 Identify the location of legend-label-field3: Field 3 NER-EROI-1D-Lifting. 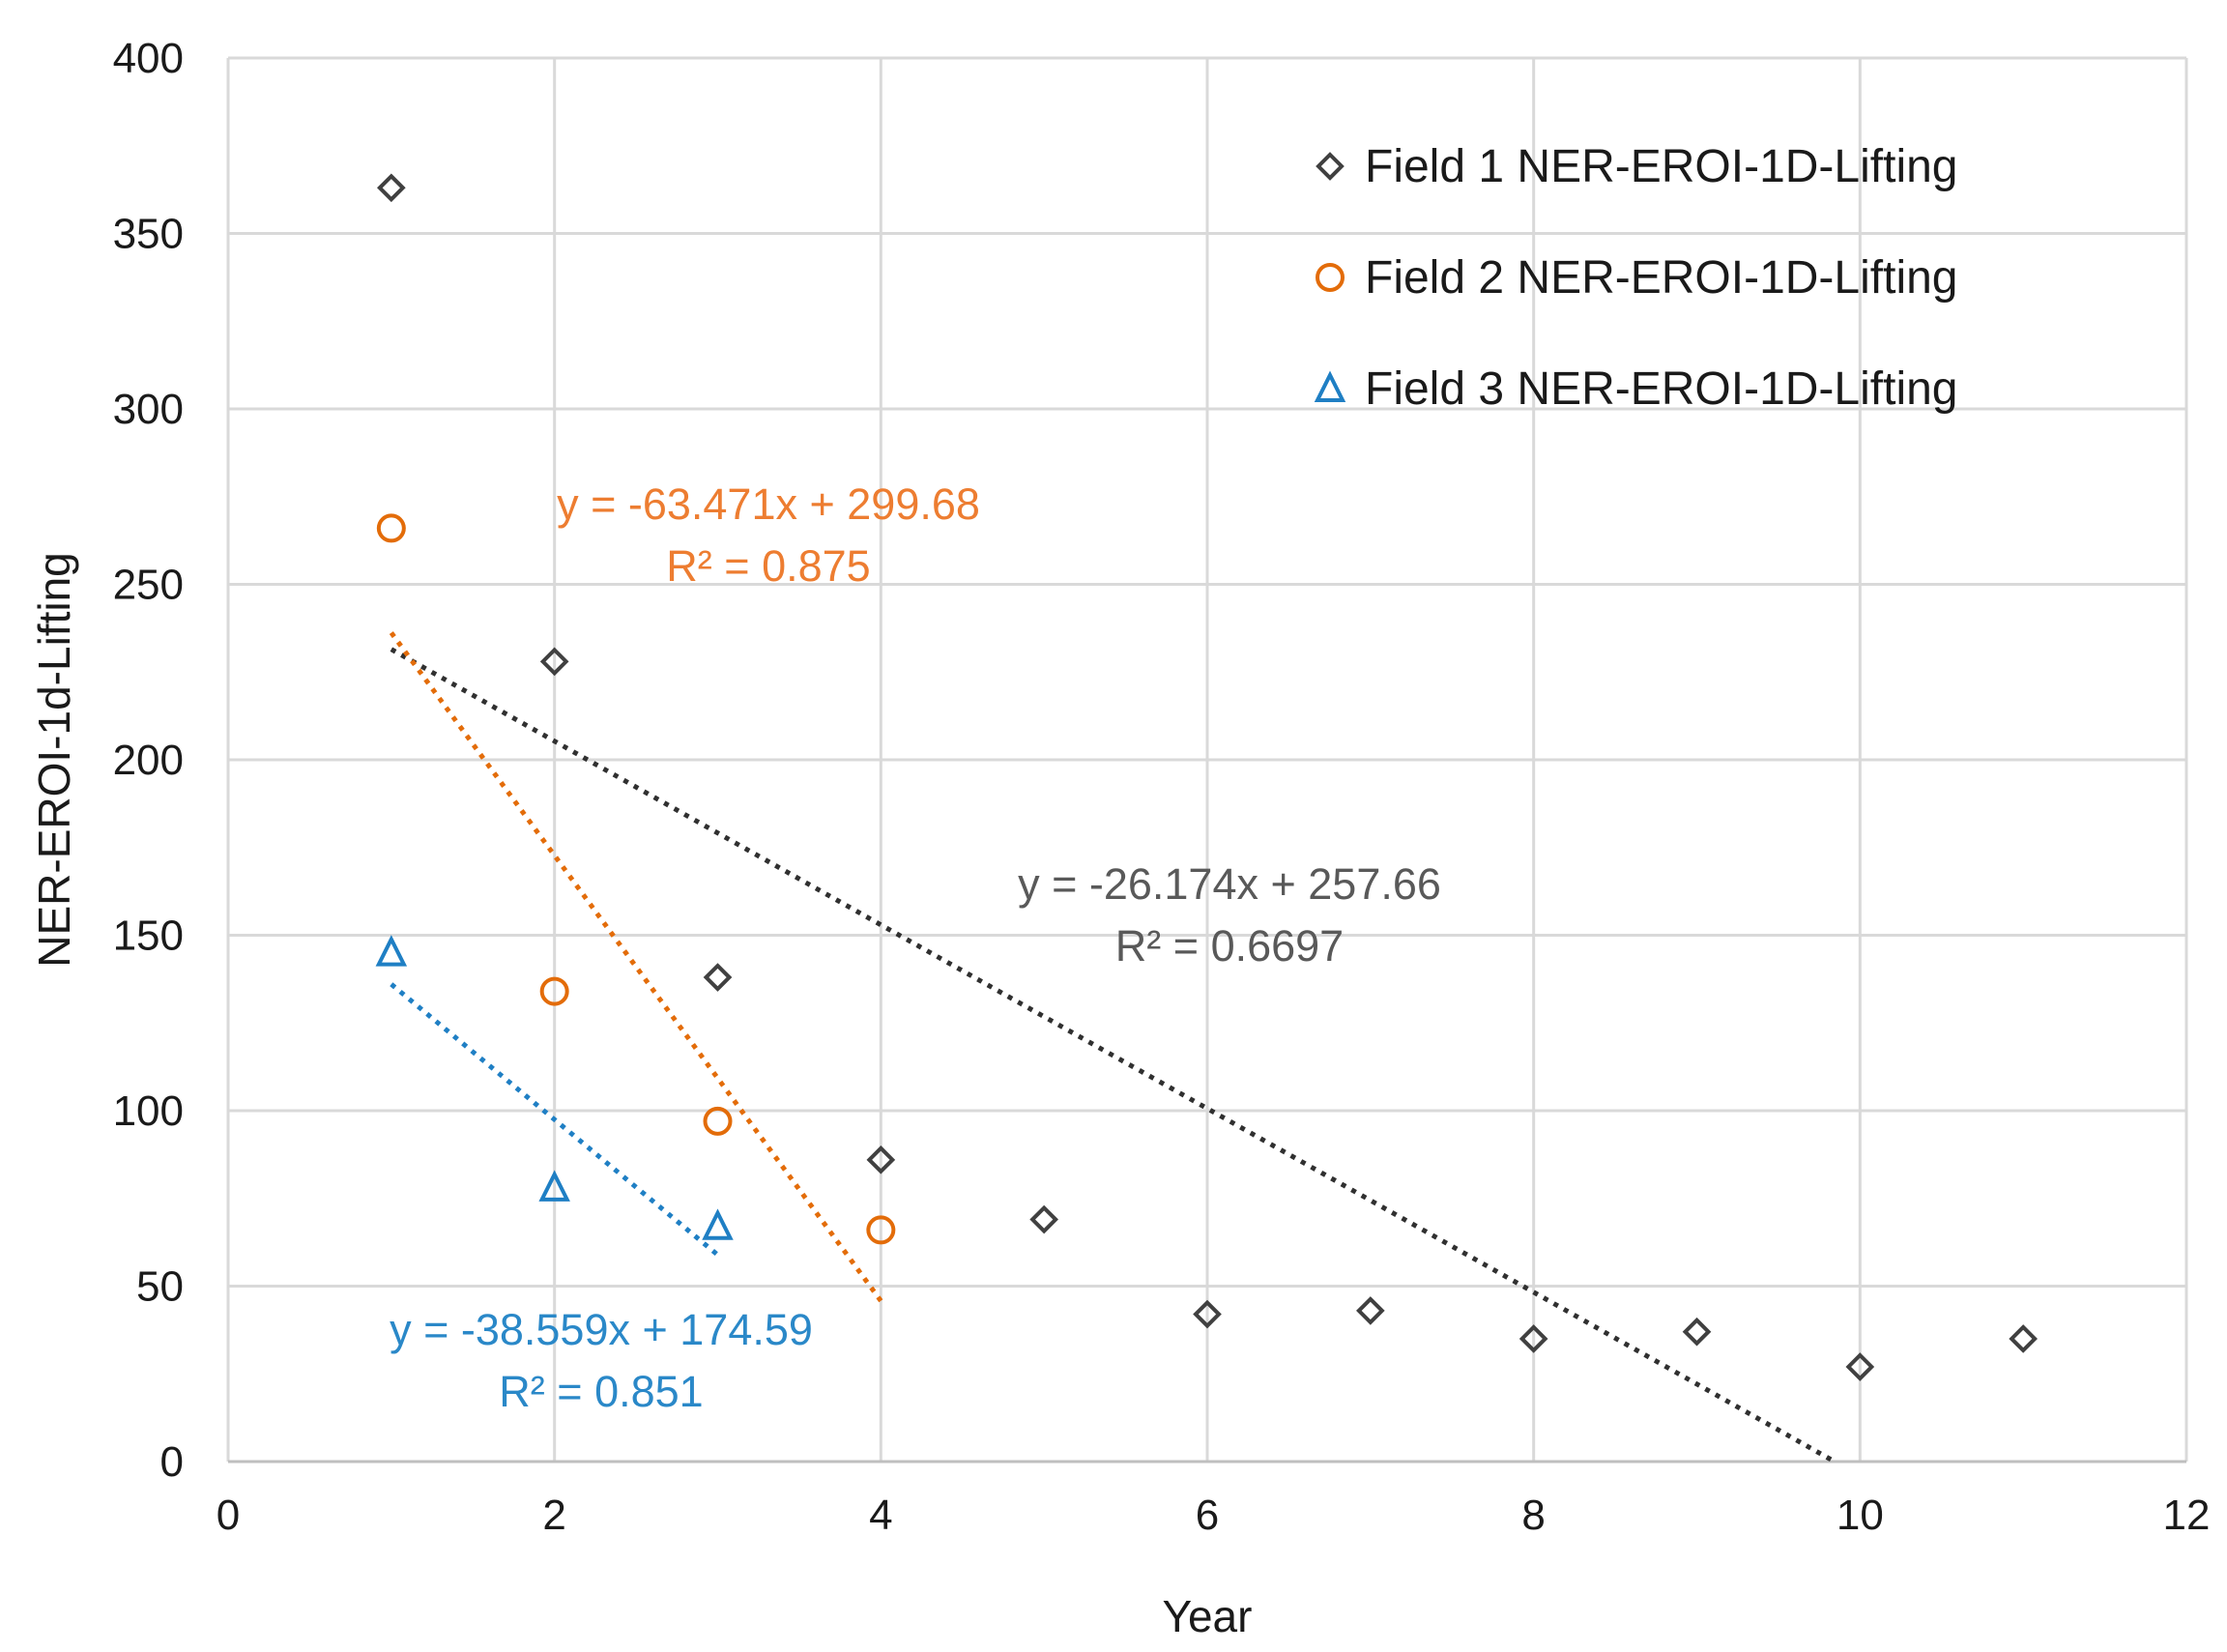
(1662, 389).